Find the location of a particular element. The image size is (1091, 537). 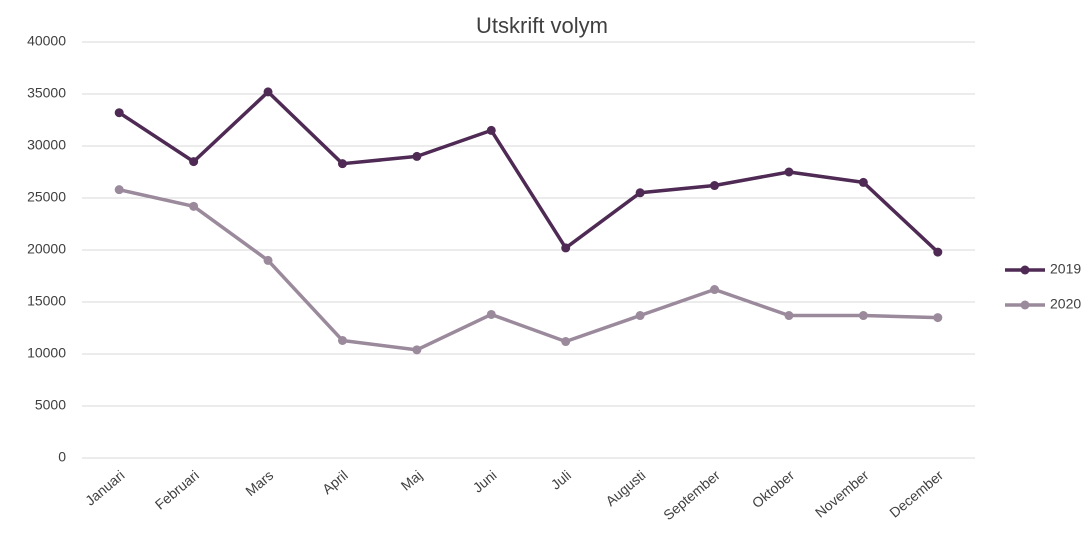

y-tick-label: 25000 is located at coordinates (46, 197).